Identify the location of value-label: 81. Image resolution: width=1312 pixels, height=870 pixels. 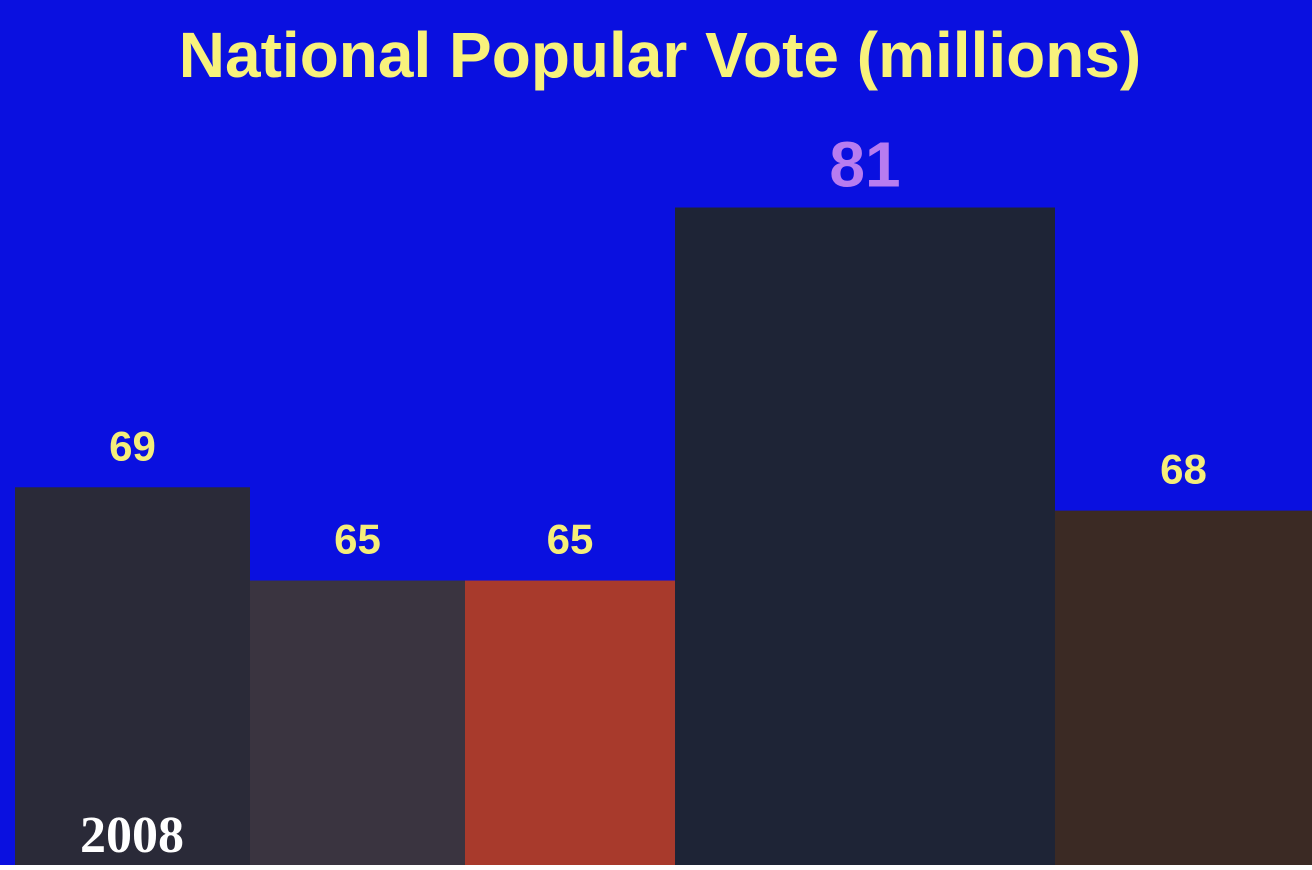
(864, 164).